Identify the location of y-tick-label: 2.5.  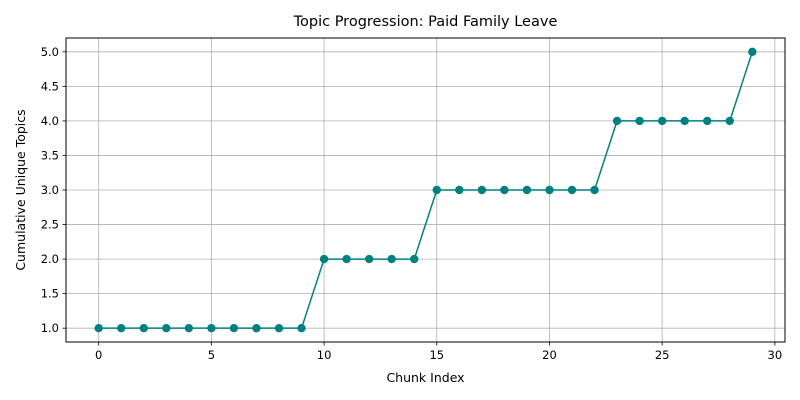
(50, 225).